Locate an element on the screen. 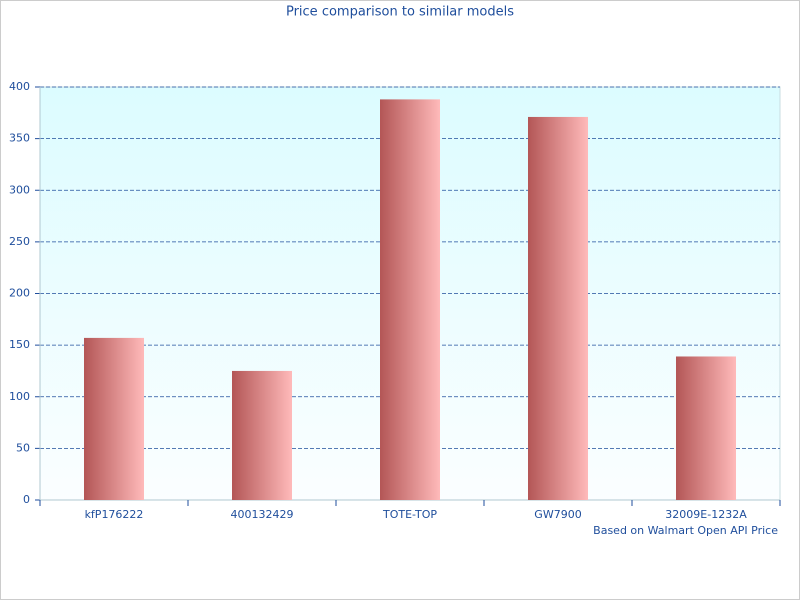 This screenshot has width=800, height=600. y-tick-label: 250 is located at coordinates (19, 241).